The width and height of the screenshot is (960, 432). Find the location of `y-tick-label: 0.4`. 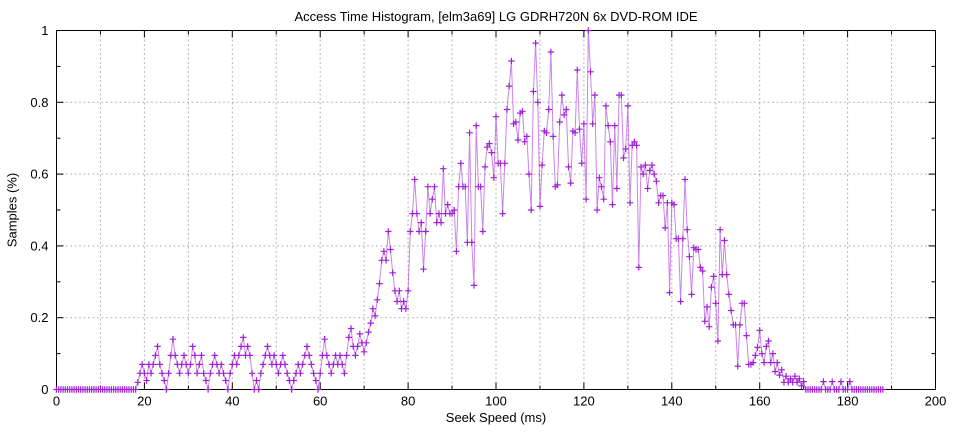

y-tick-label: 0.4 is located at coordinates (39, 245).